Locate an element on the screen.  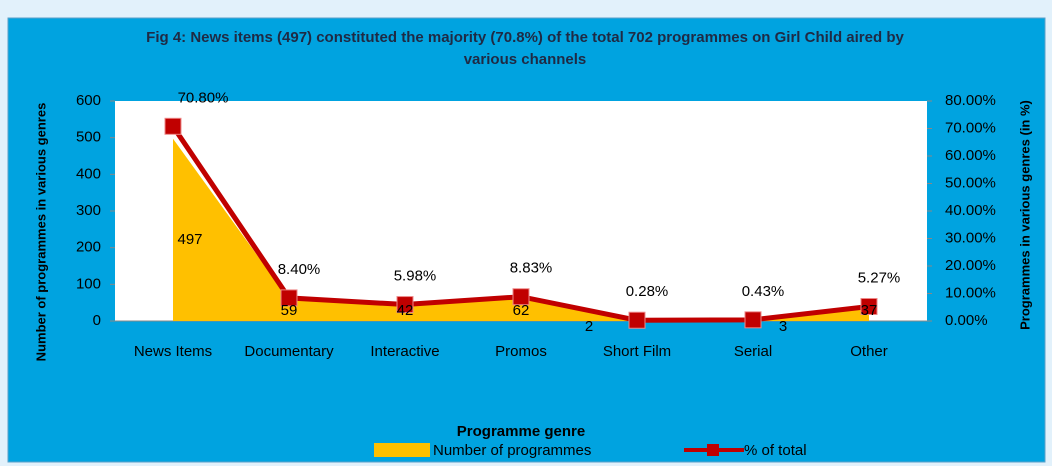
x-tick-label: Promos is located at coordinates (521, 351).